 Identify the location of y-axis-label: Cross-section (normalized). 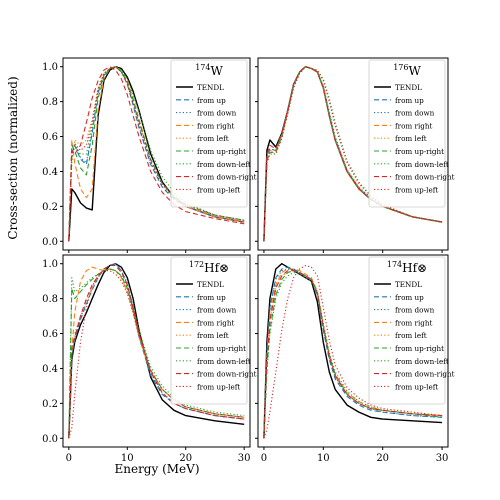
(13, 157).